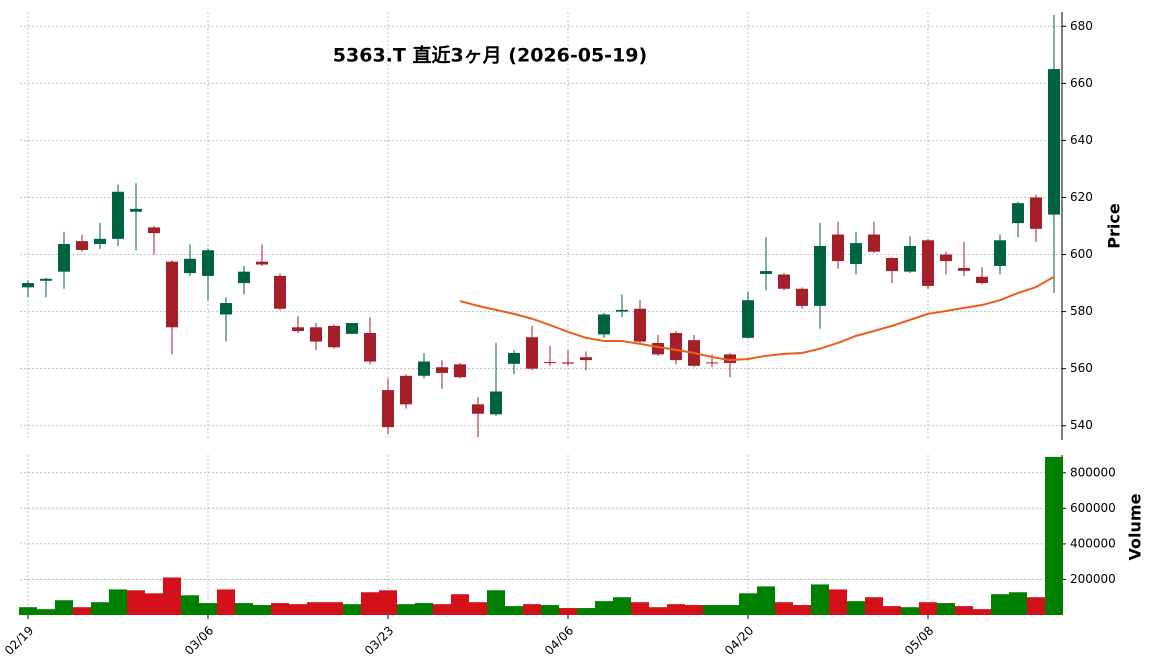 The image size is (1152, 670). What do you see at coordinates (1081, 425) in the screenshot?
I see `y-tick-label: 540` at bounding box center [1081, 425].